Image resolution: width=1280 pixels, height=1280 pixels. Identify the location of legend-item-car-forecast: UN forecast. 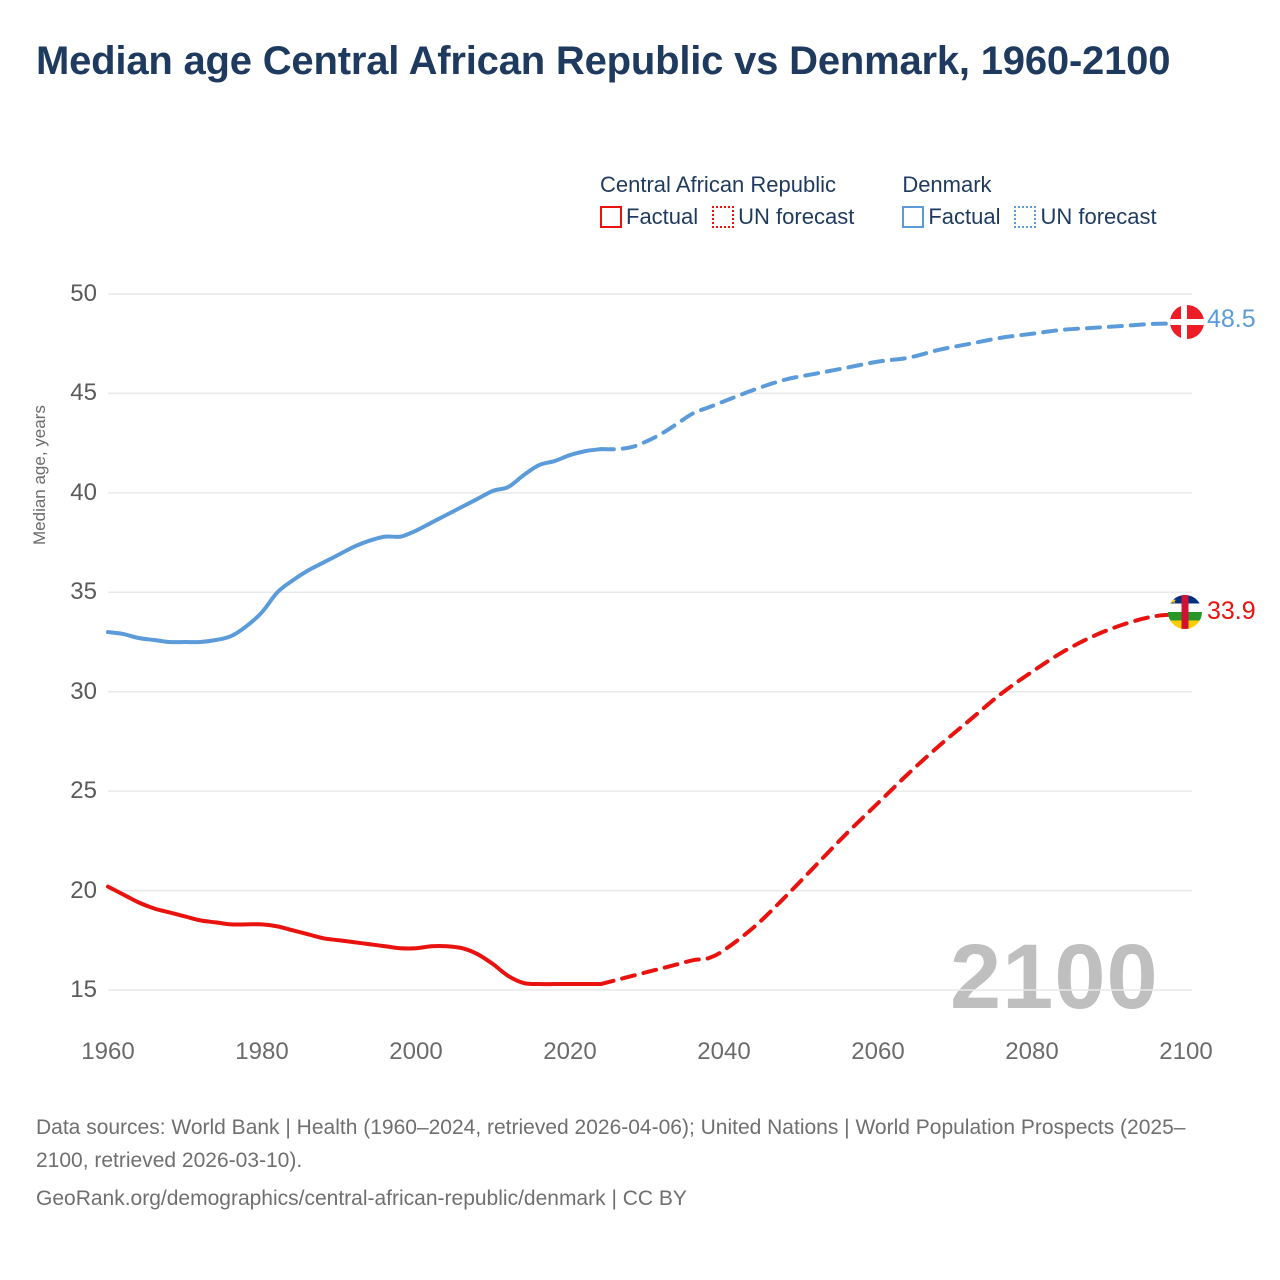
(783, 217).